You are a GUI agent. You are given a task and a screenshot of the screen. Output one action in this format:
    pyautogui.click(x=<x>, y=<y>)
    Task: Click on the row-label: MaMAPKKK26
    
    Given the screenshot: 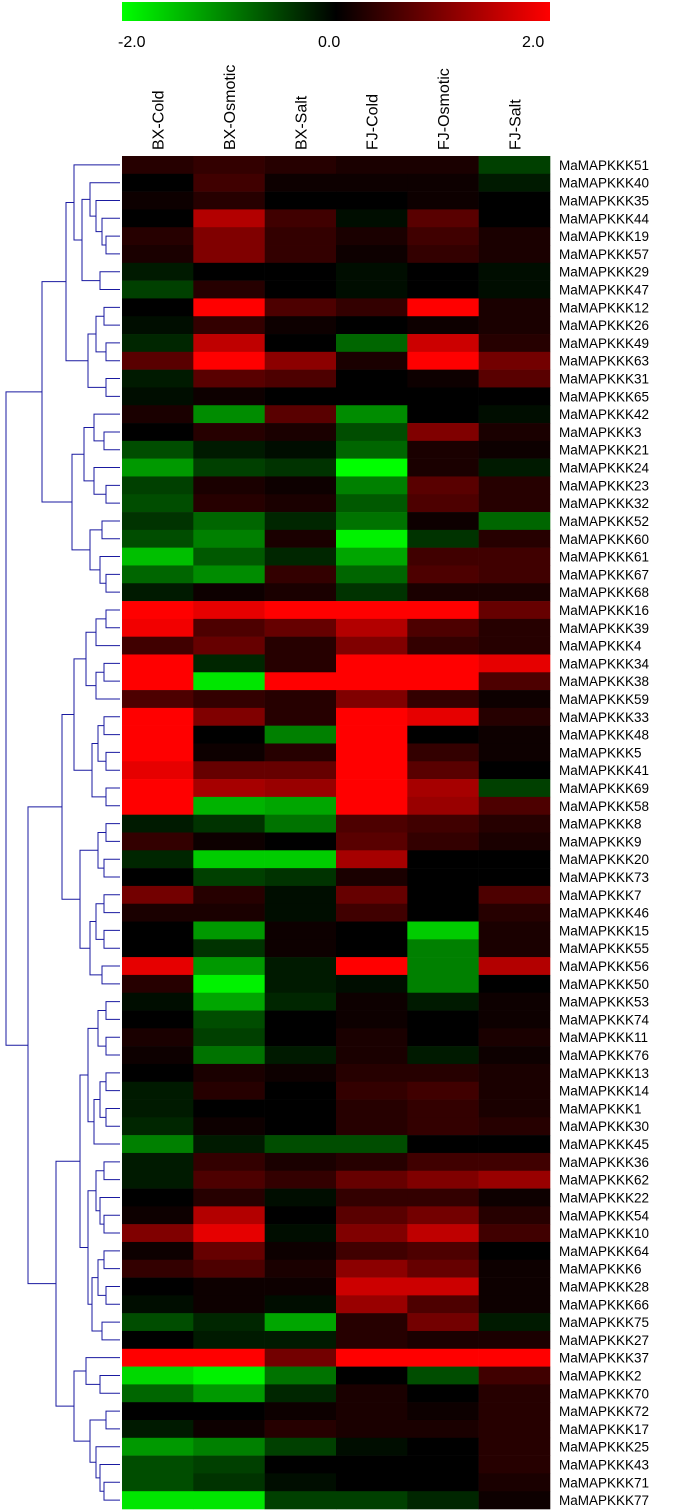 What is the action you would take?
    pyautogui.click(x=604, y=325)
    